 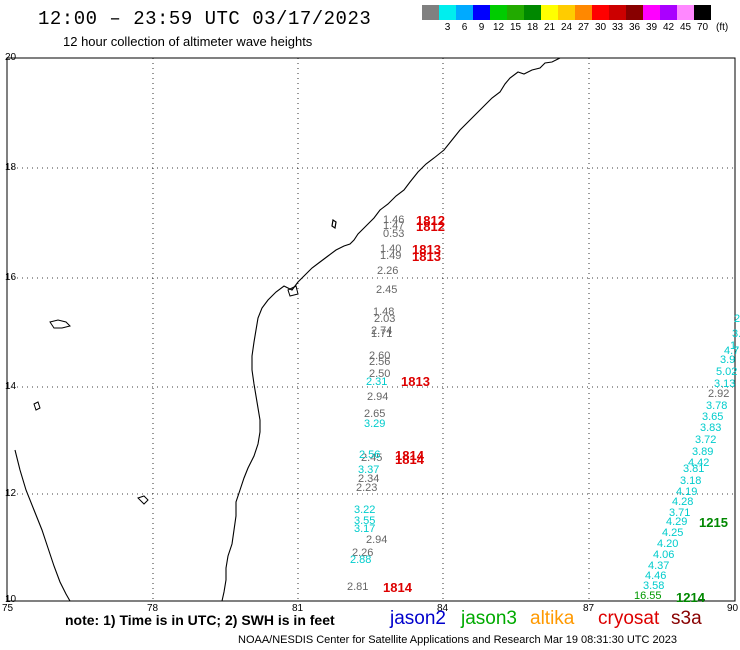 What do you see at coordinates (515, 27) in the screenshot?
I see `colorbar-label: 15` at bounding box center [515, 27].